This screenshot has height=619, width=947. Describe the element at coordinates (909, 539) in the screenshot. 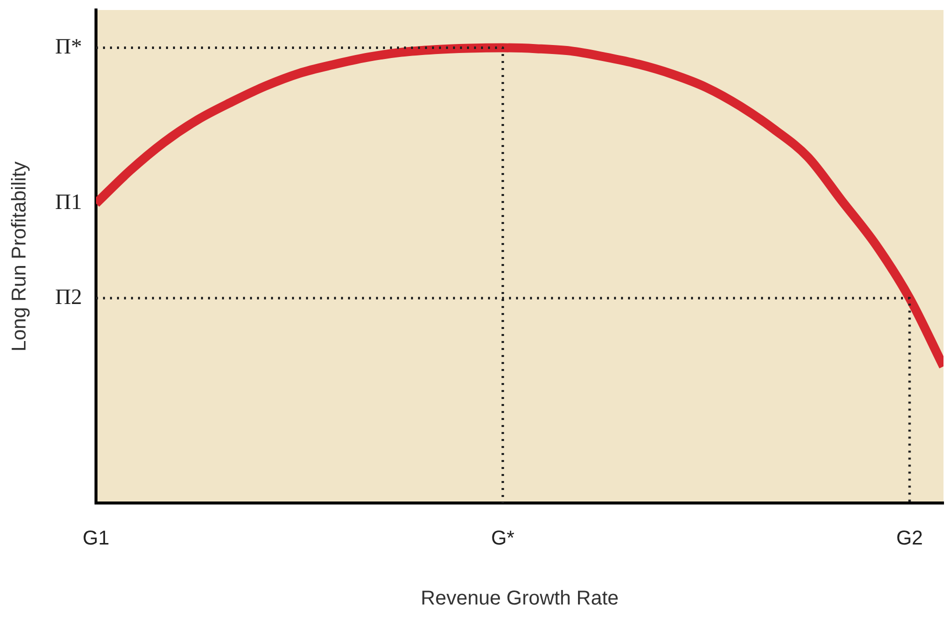

I see `x-tick-label: G2` at that location.